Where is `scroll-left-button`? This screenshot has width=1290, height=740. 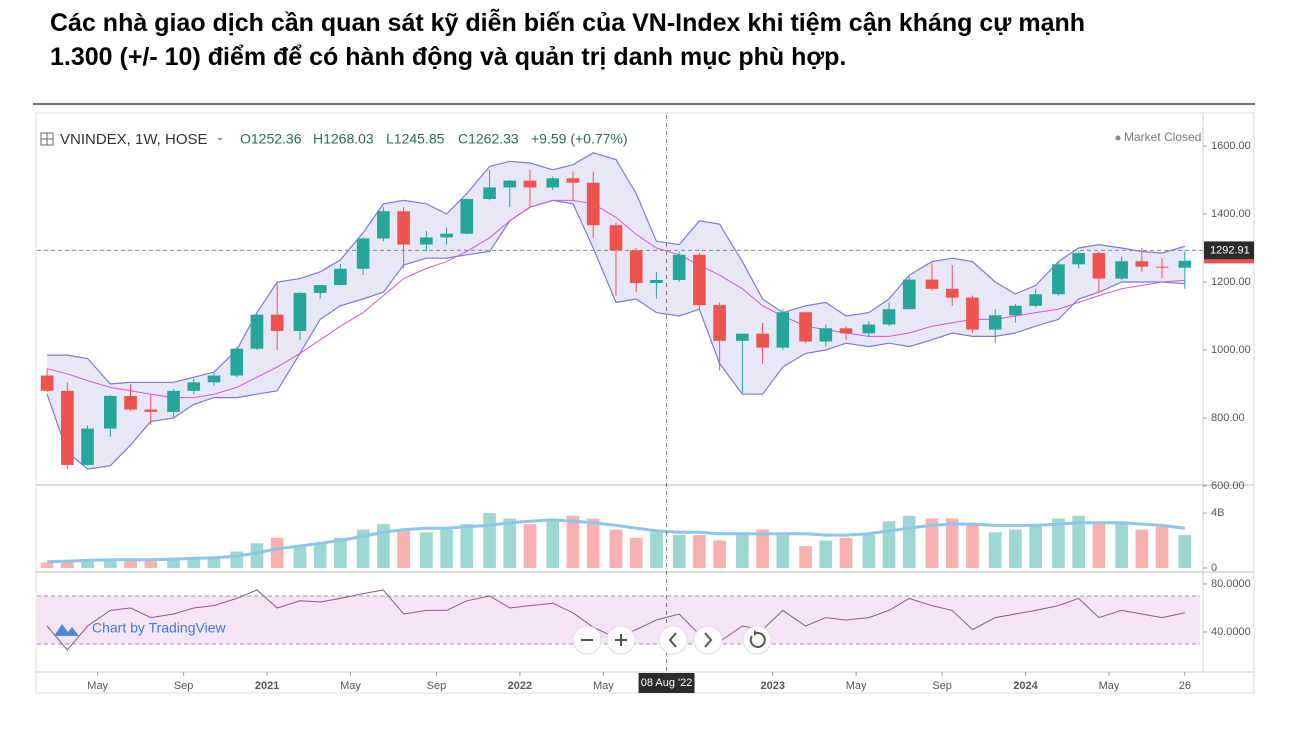
scroll-left-button is located at coordinates (673, 640).